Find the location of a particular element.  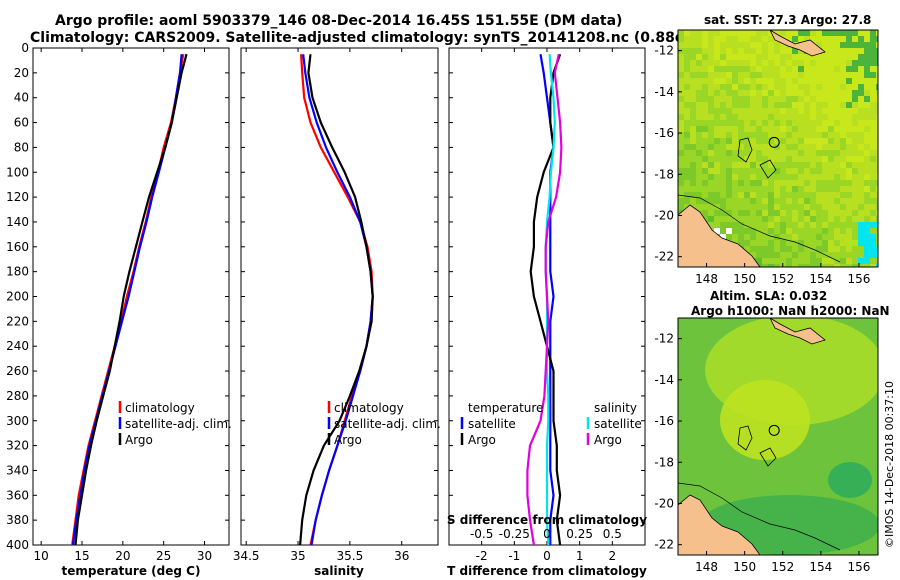

map-x-tick-label: 148 is located at coordinates (706, 279).